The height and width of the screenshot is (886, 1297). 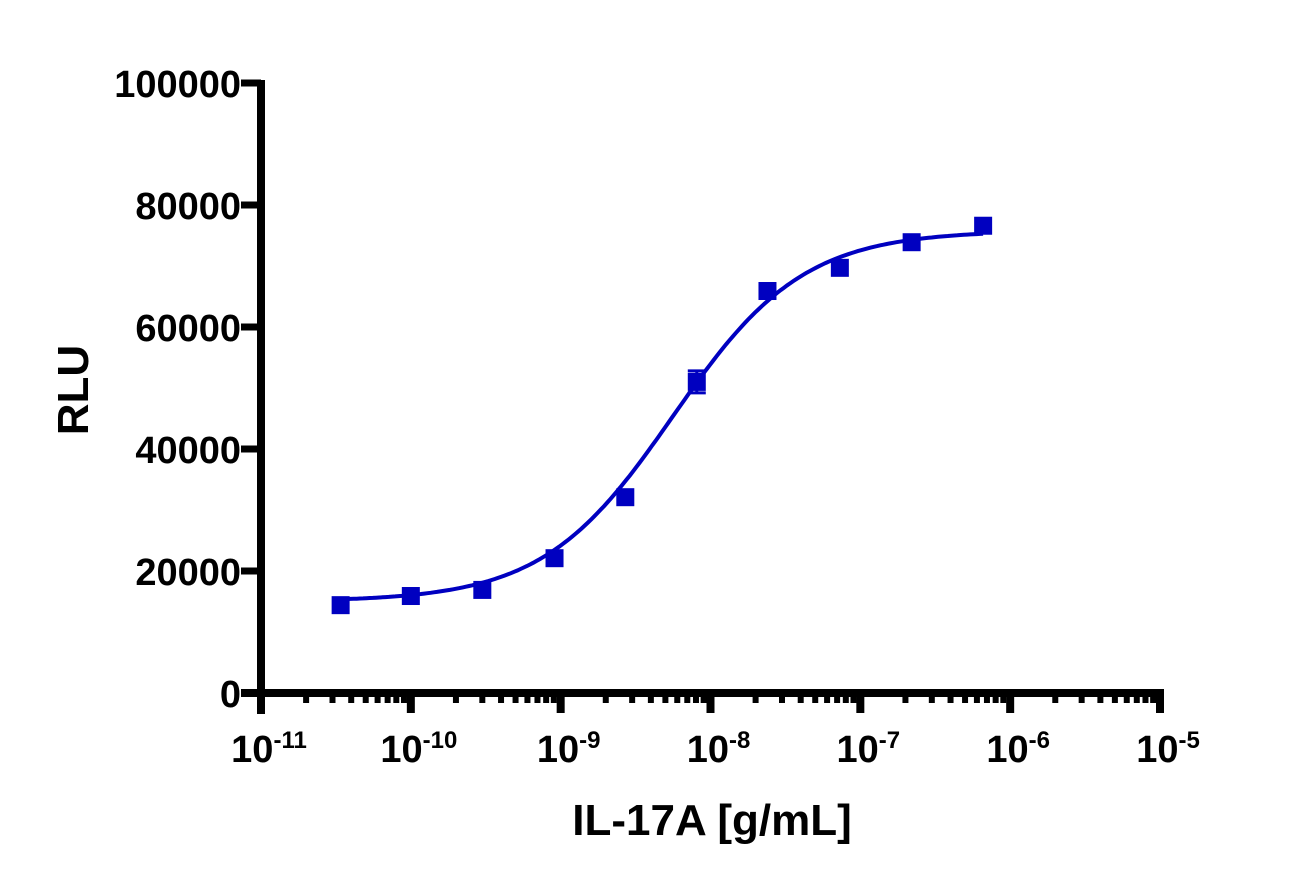 What do you see at coordinates (418, 749) in the screenshot?
I see `x-tick-label: 10⁻¹⁰` at bounding box center [418, 749].